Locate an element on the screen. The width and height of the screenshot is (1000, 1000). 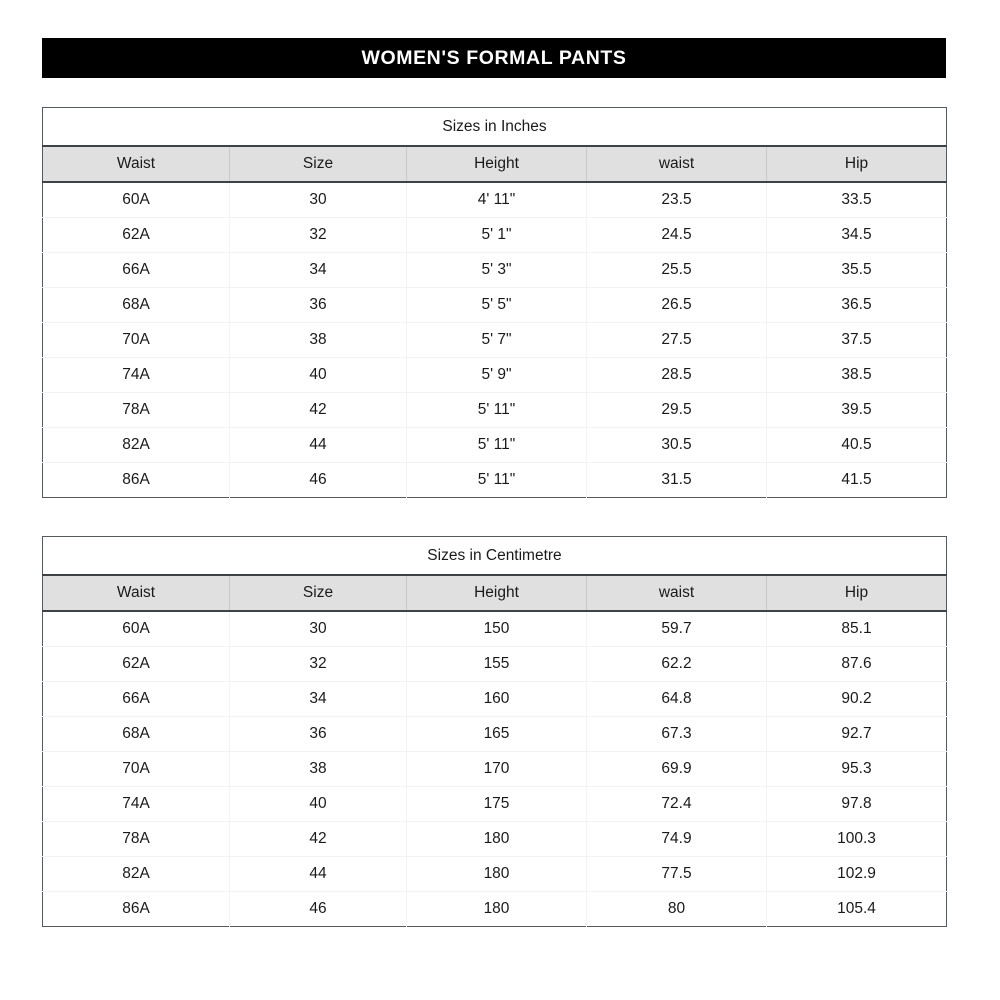
table-caption-row: Sizes in Inches is located at coordinates (494, 127).